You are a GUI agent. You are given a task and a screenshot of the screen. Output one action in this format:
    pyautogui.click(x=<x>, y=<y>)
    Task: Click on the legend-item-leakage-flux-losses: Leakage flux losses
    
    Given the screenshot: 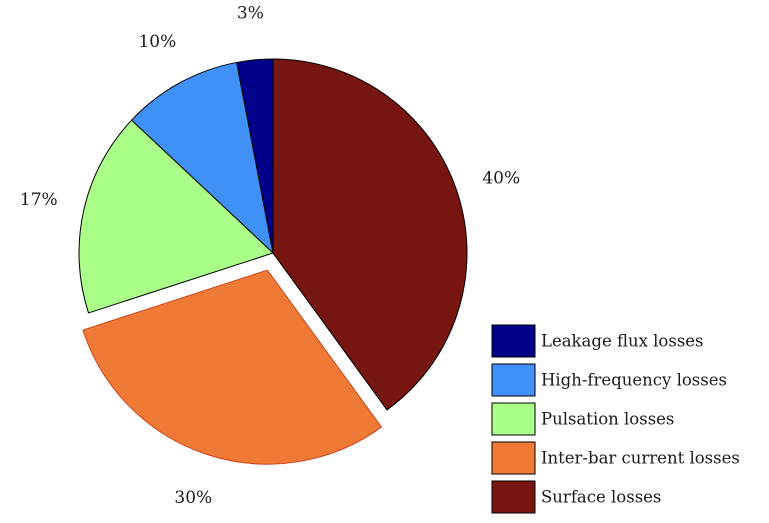 What is the action you would take?
    pyautogui.click(x=597, y=341)
    